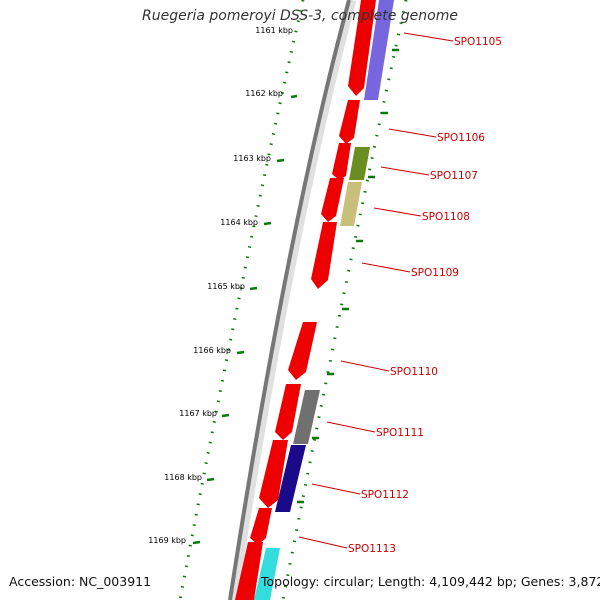 This screenshot has height=600, width=600. What do you see at coordinates (300, 16) in the screenshot?
I see `map-title: Ruegeria pomeroyi DSS-3, complete genome` at bounding box center [300, 16].